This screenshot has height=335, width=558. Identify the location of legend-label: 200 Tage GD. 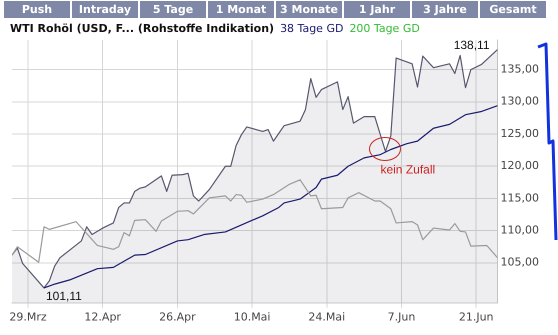
(384, 28).